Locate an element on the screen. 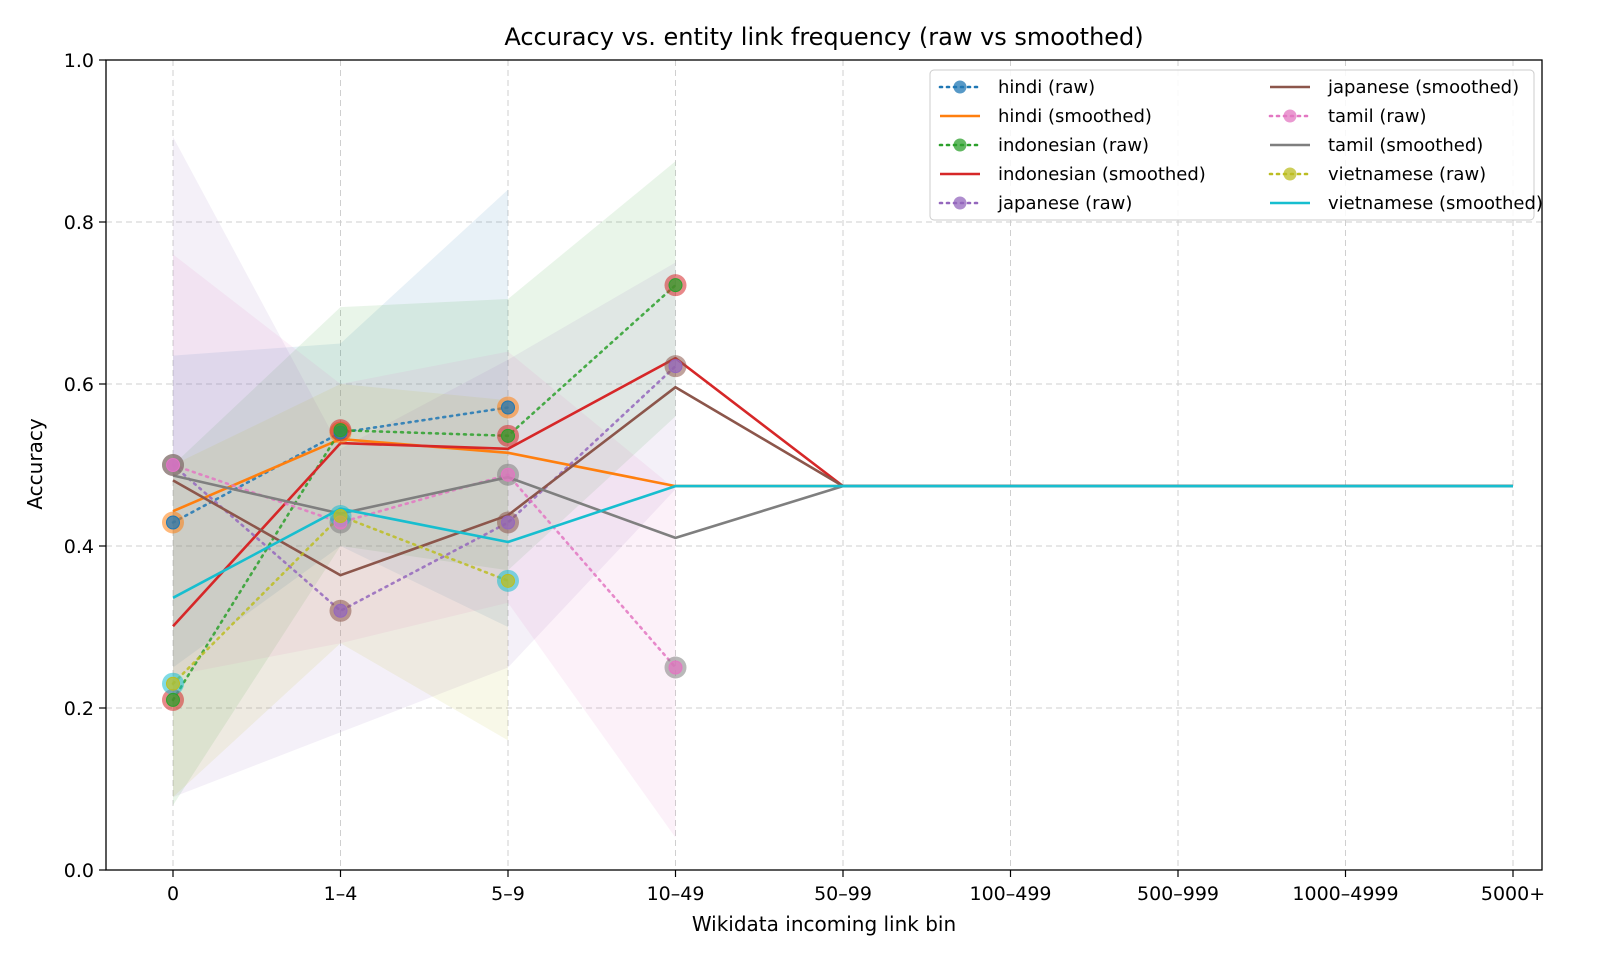  y-tick-label: 0.0 is located at coordinates (79, 871).